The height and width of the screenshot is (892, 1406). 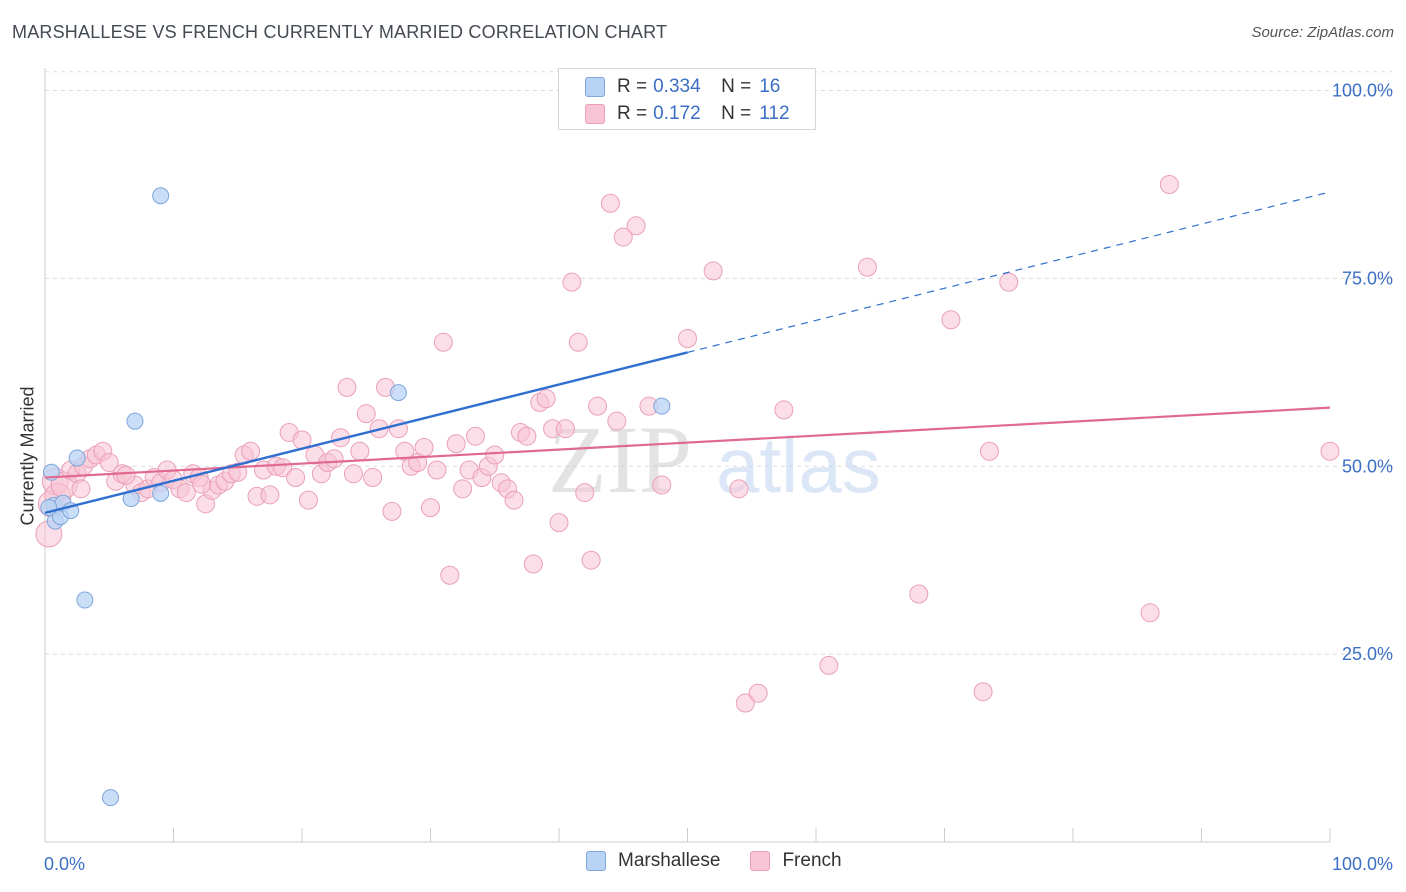 I want to click on french-trend-line, so click(x=687, y=442).